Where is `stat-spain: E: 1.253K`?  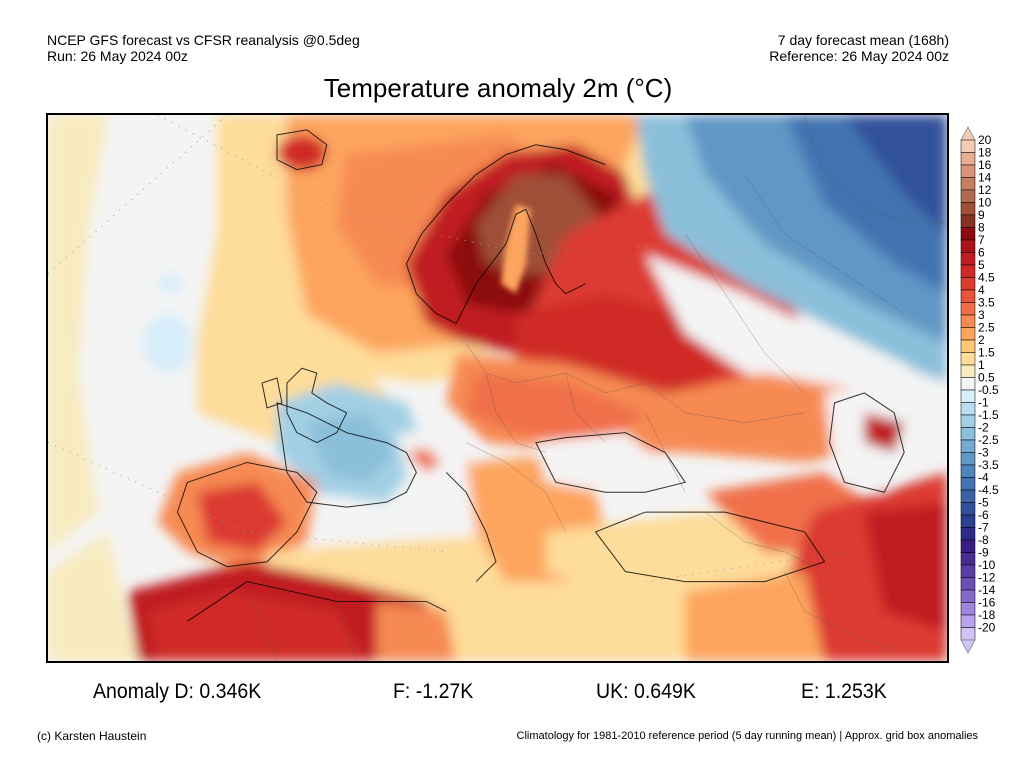 stat-spain: E: 1.253K is located at coordinates (844, 691).